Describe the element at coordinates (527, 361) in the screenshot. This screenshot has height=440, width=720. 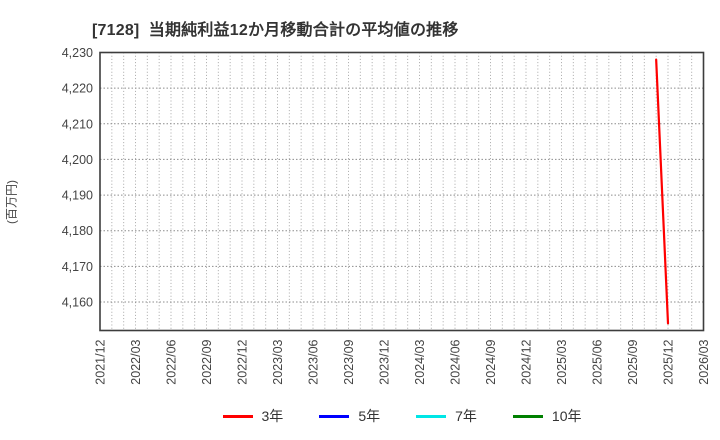
I see `x-tick-label: 2024/12` at that location.